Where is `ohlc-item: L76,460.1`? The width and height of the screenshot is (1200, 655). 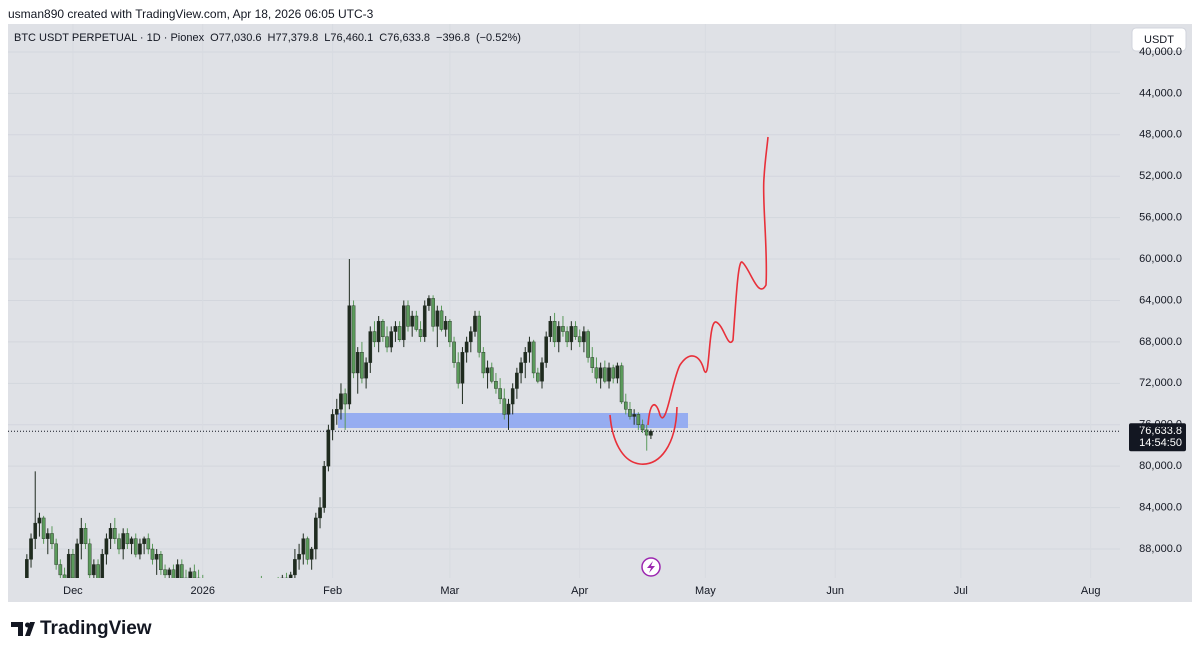
ohlc-item: L76,460.1 is located at coordinates (348, 38).